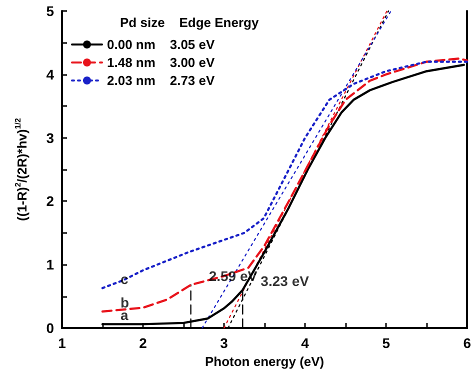  I want to click on legend-label: 2.03 nm 2.73 eV, so click(161, 80).